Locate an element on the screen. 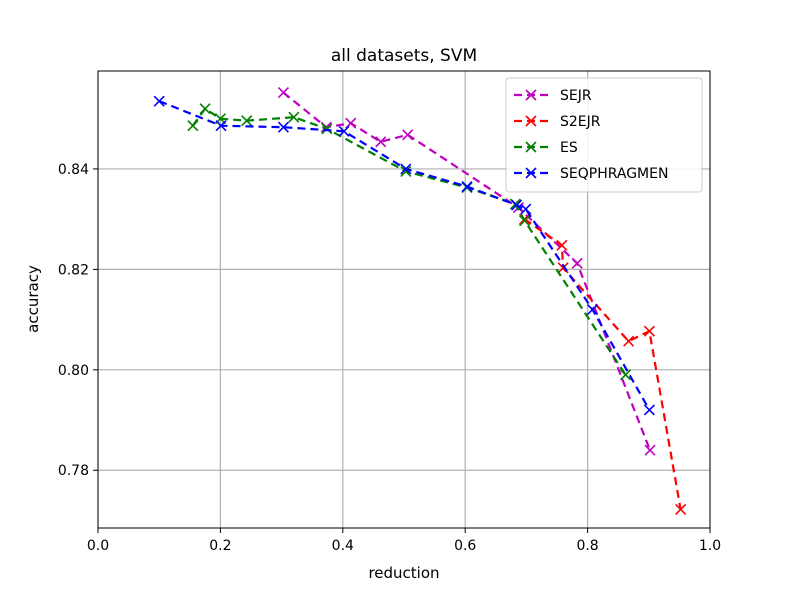 The image size is (789, 592). legend-marker-sejr is located at coordinates (531, 95).